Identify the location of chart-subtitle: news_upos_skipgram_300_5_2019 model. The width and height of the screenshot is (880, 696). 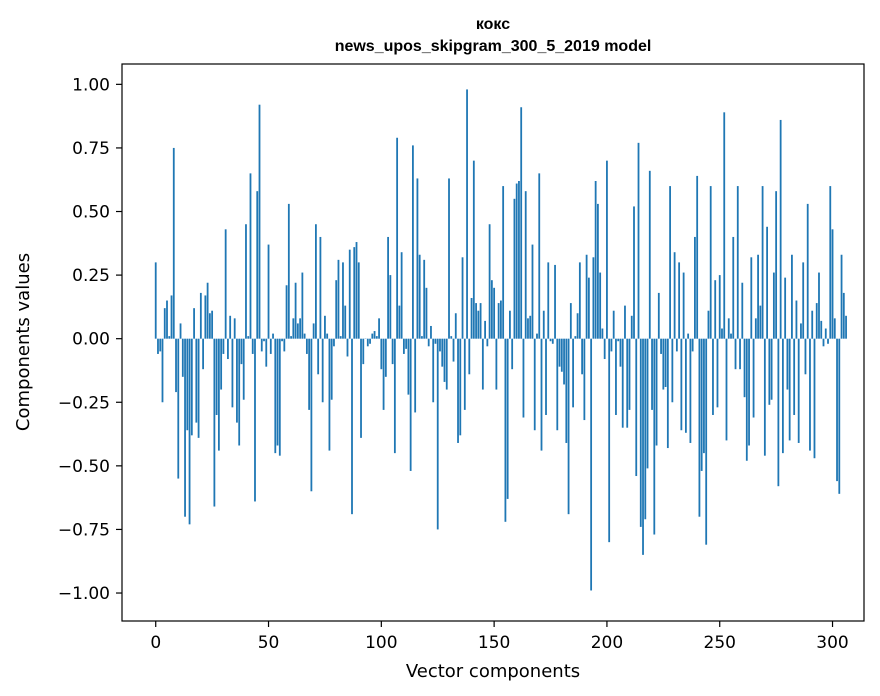
(493, 46).